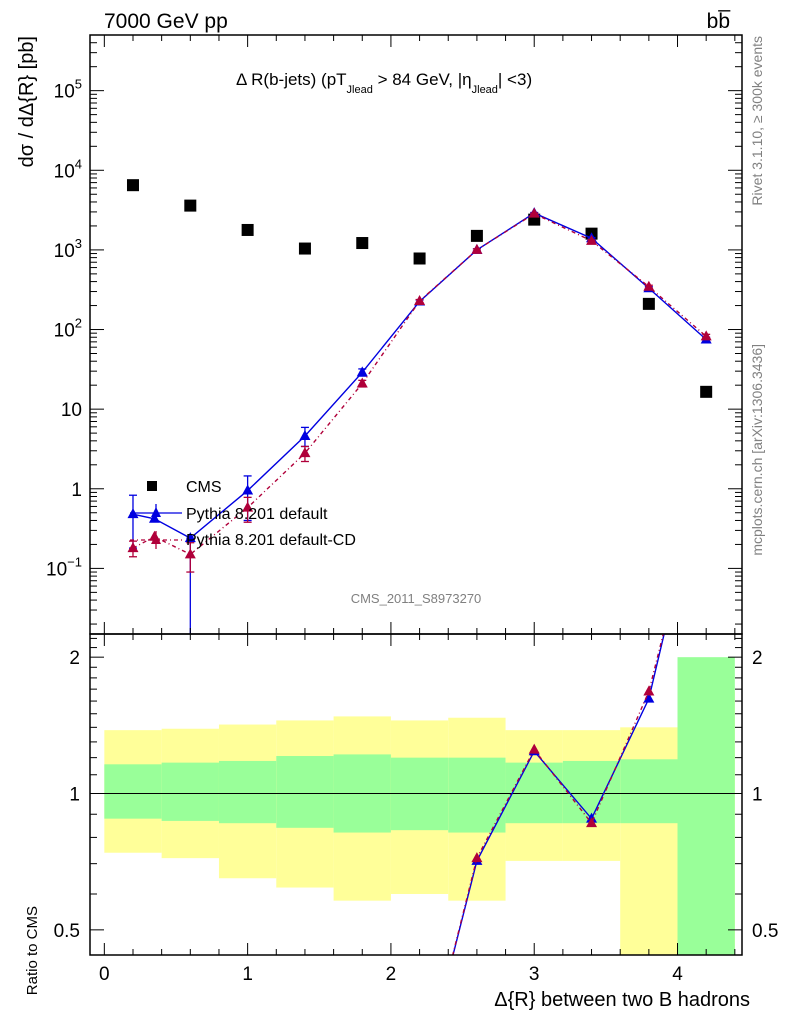  I want to click on main-ytick-label-exp: 5, so click(78, 84).